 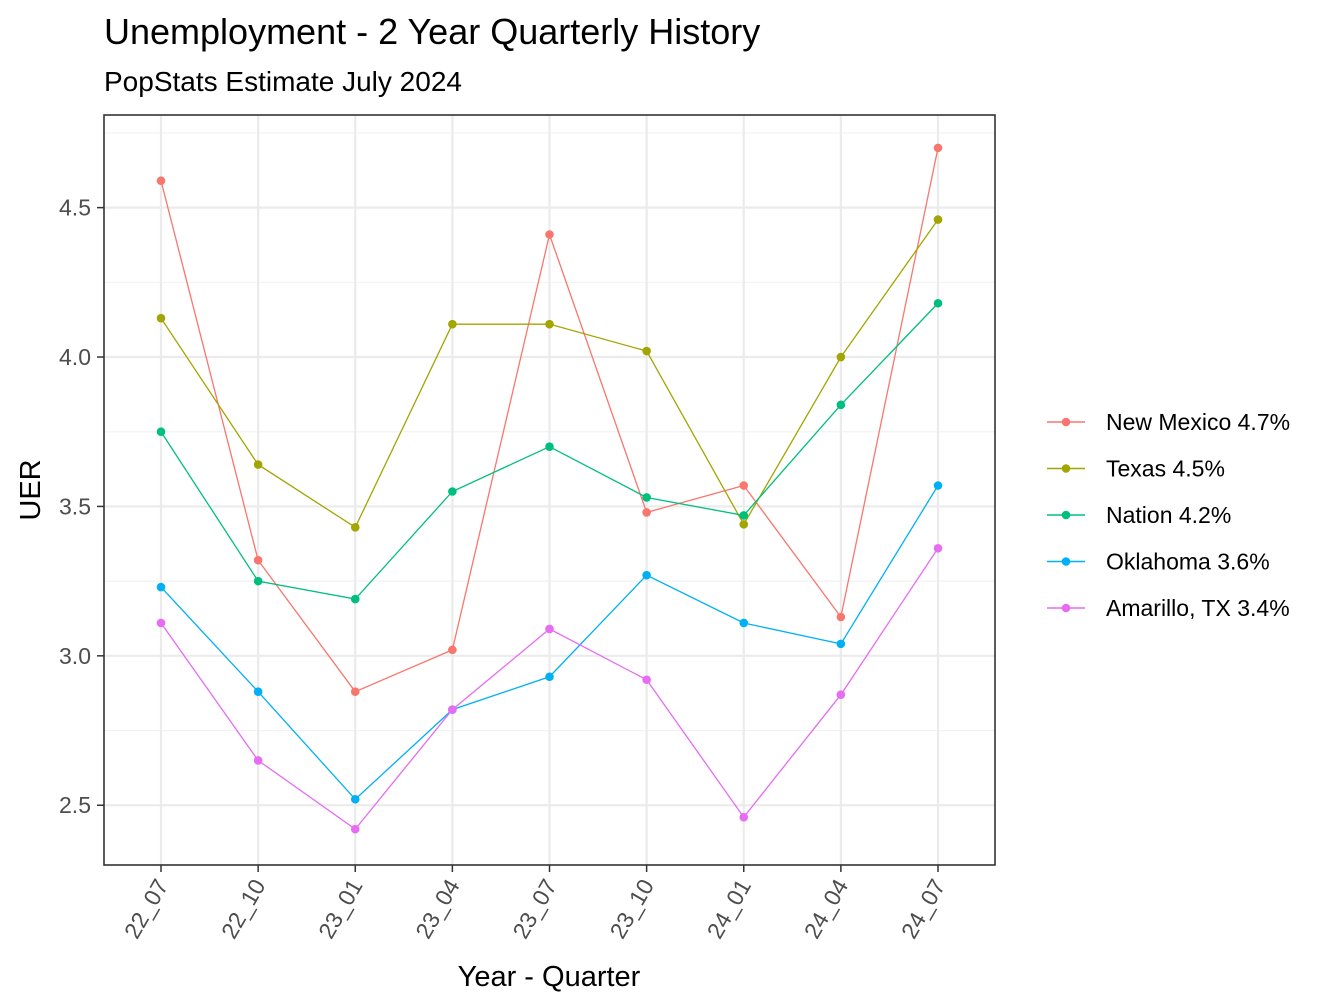 What do you see at coordinates (283, 81) in the screenshot?
I see `chart-subtitle: PopStats Estimate July 2024` at bounding box center [283, 81].